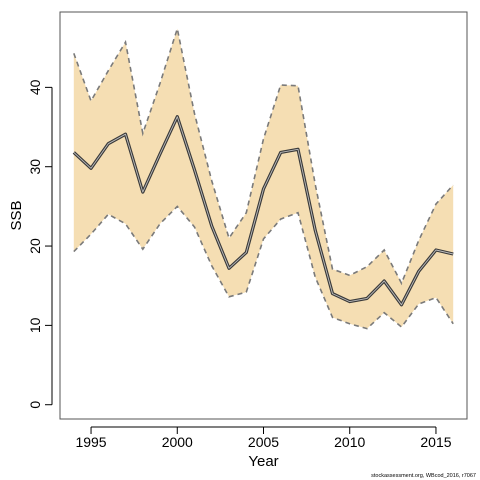 The width and height of the screenshot is (480, 480). Describe the element at coordinates (435, 442) in the screenshot. I see `x-tick-label: 2015` at that location.